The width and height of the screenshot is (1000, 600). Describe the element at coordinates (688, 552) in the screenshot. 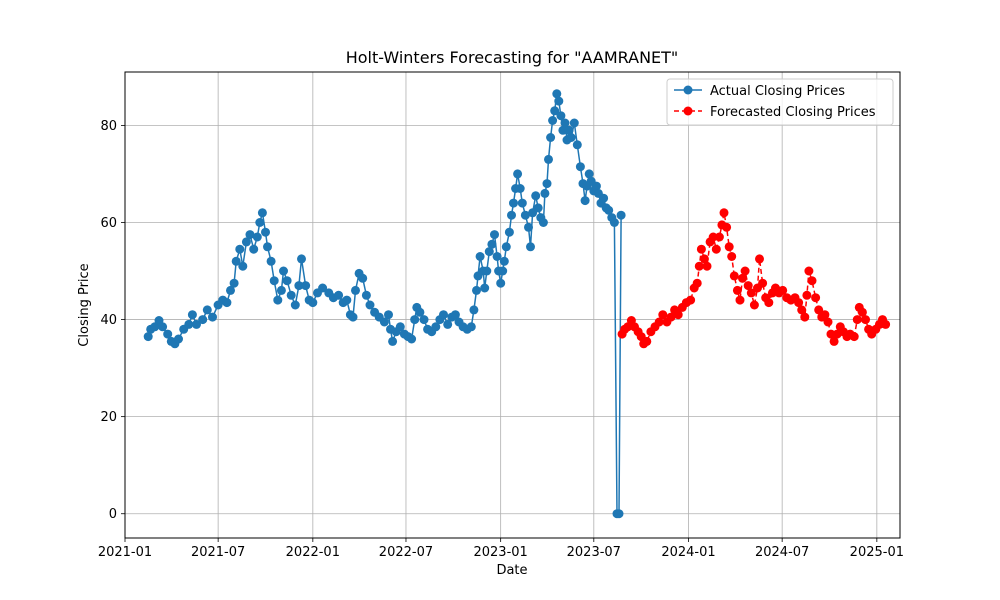

I see `x-tick-label: 2024-01` at that location.